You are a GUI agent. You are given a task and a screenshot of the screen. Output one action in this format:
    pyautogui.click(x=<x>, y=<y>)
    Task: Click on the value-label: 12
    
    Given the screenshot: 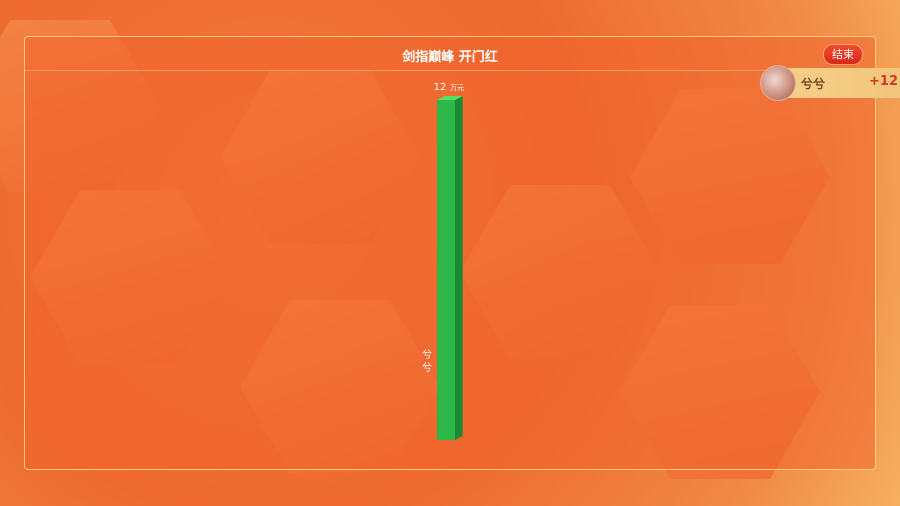 What is the action you would take?
    pyautogui.click(x=440, y=87)
    